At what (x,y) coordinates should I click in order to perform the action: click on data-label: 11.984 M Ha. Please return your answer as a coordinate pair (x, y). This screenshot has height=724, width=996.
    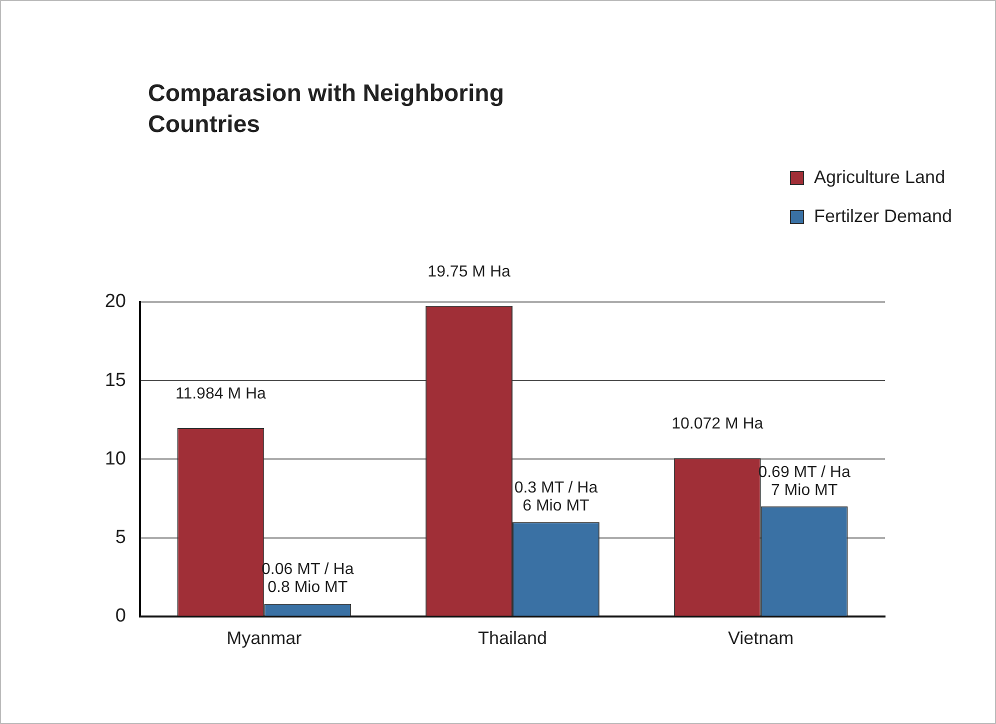
    Looking at the image, I should click on (220, 393).